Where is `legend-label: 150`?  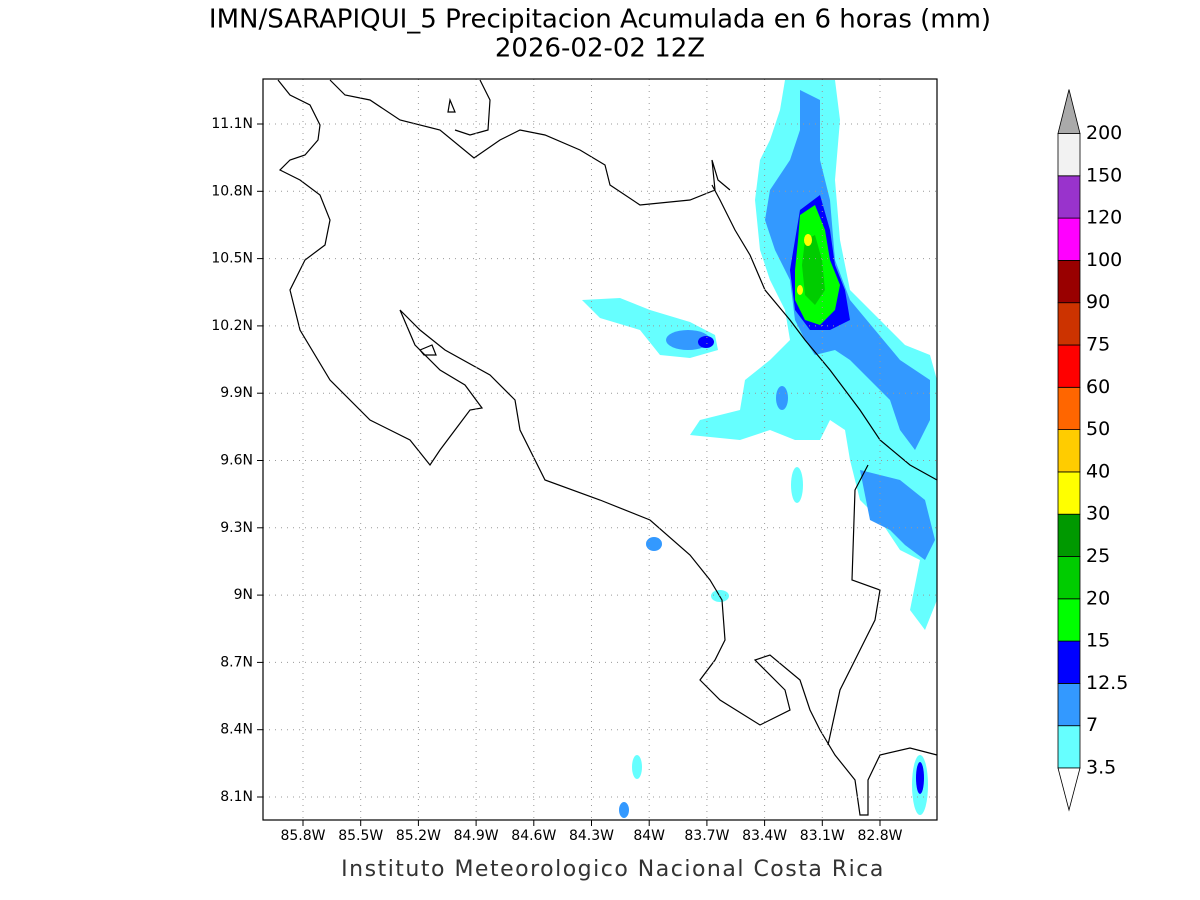 legend-label: 150 is located at coordinates (1104, 175).